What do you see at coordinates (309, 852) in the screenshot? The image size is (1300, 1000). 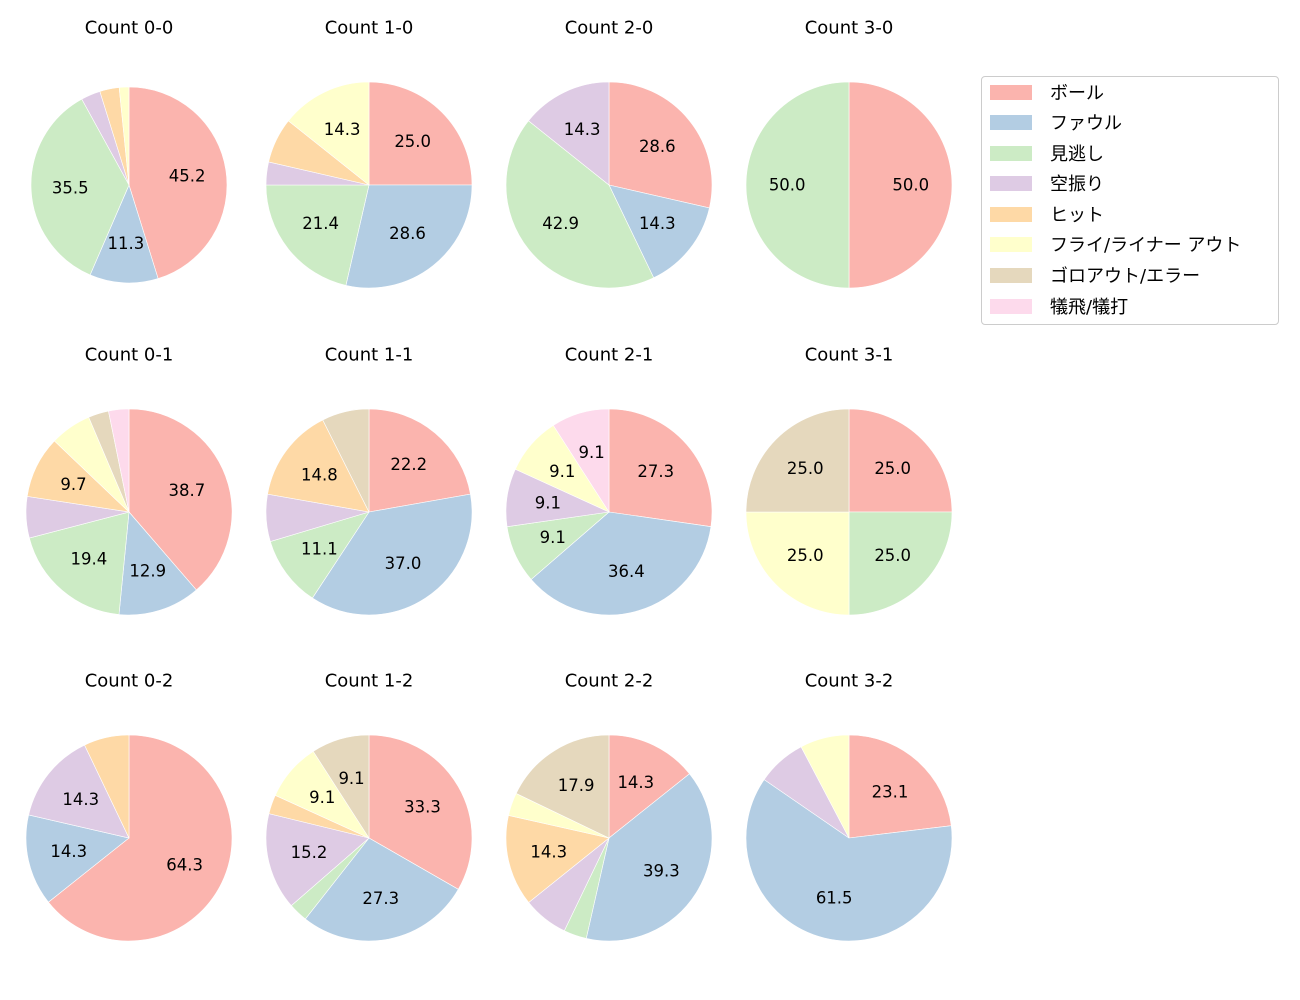 I see `slice-percent-label: 15.2` at bounding box center [309, 852].